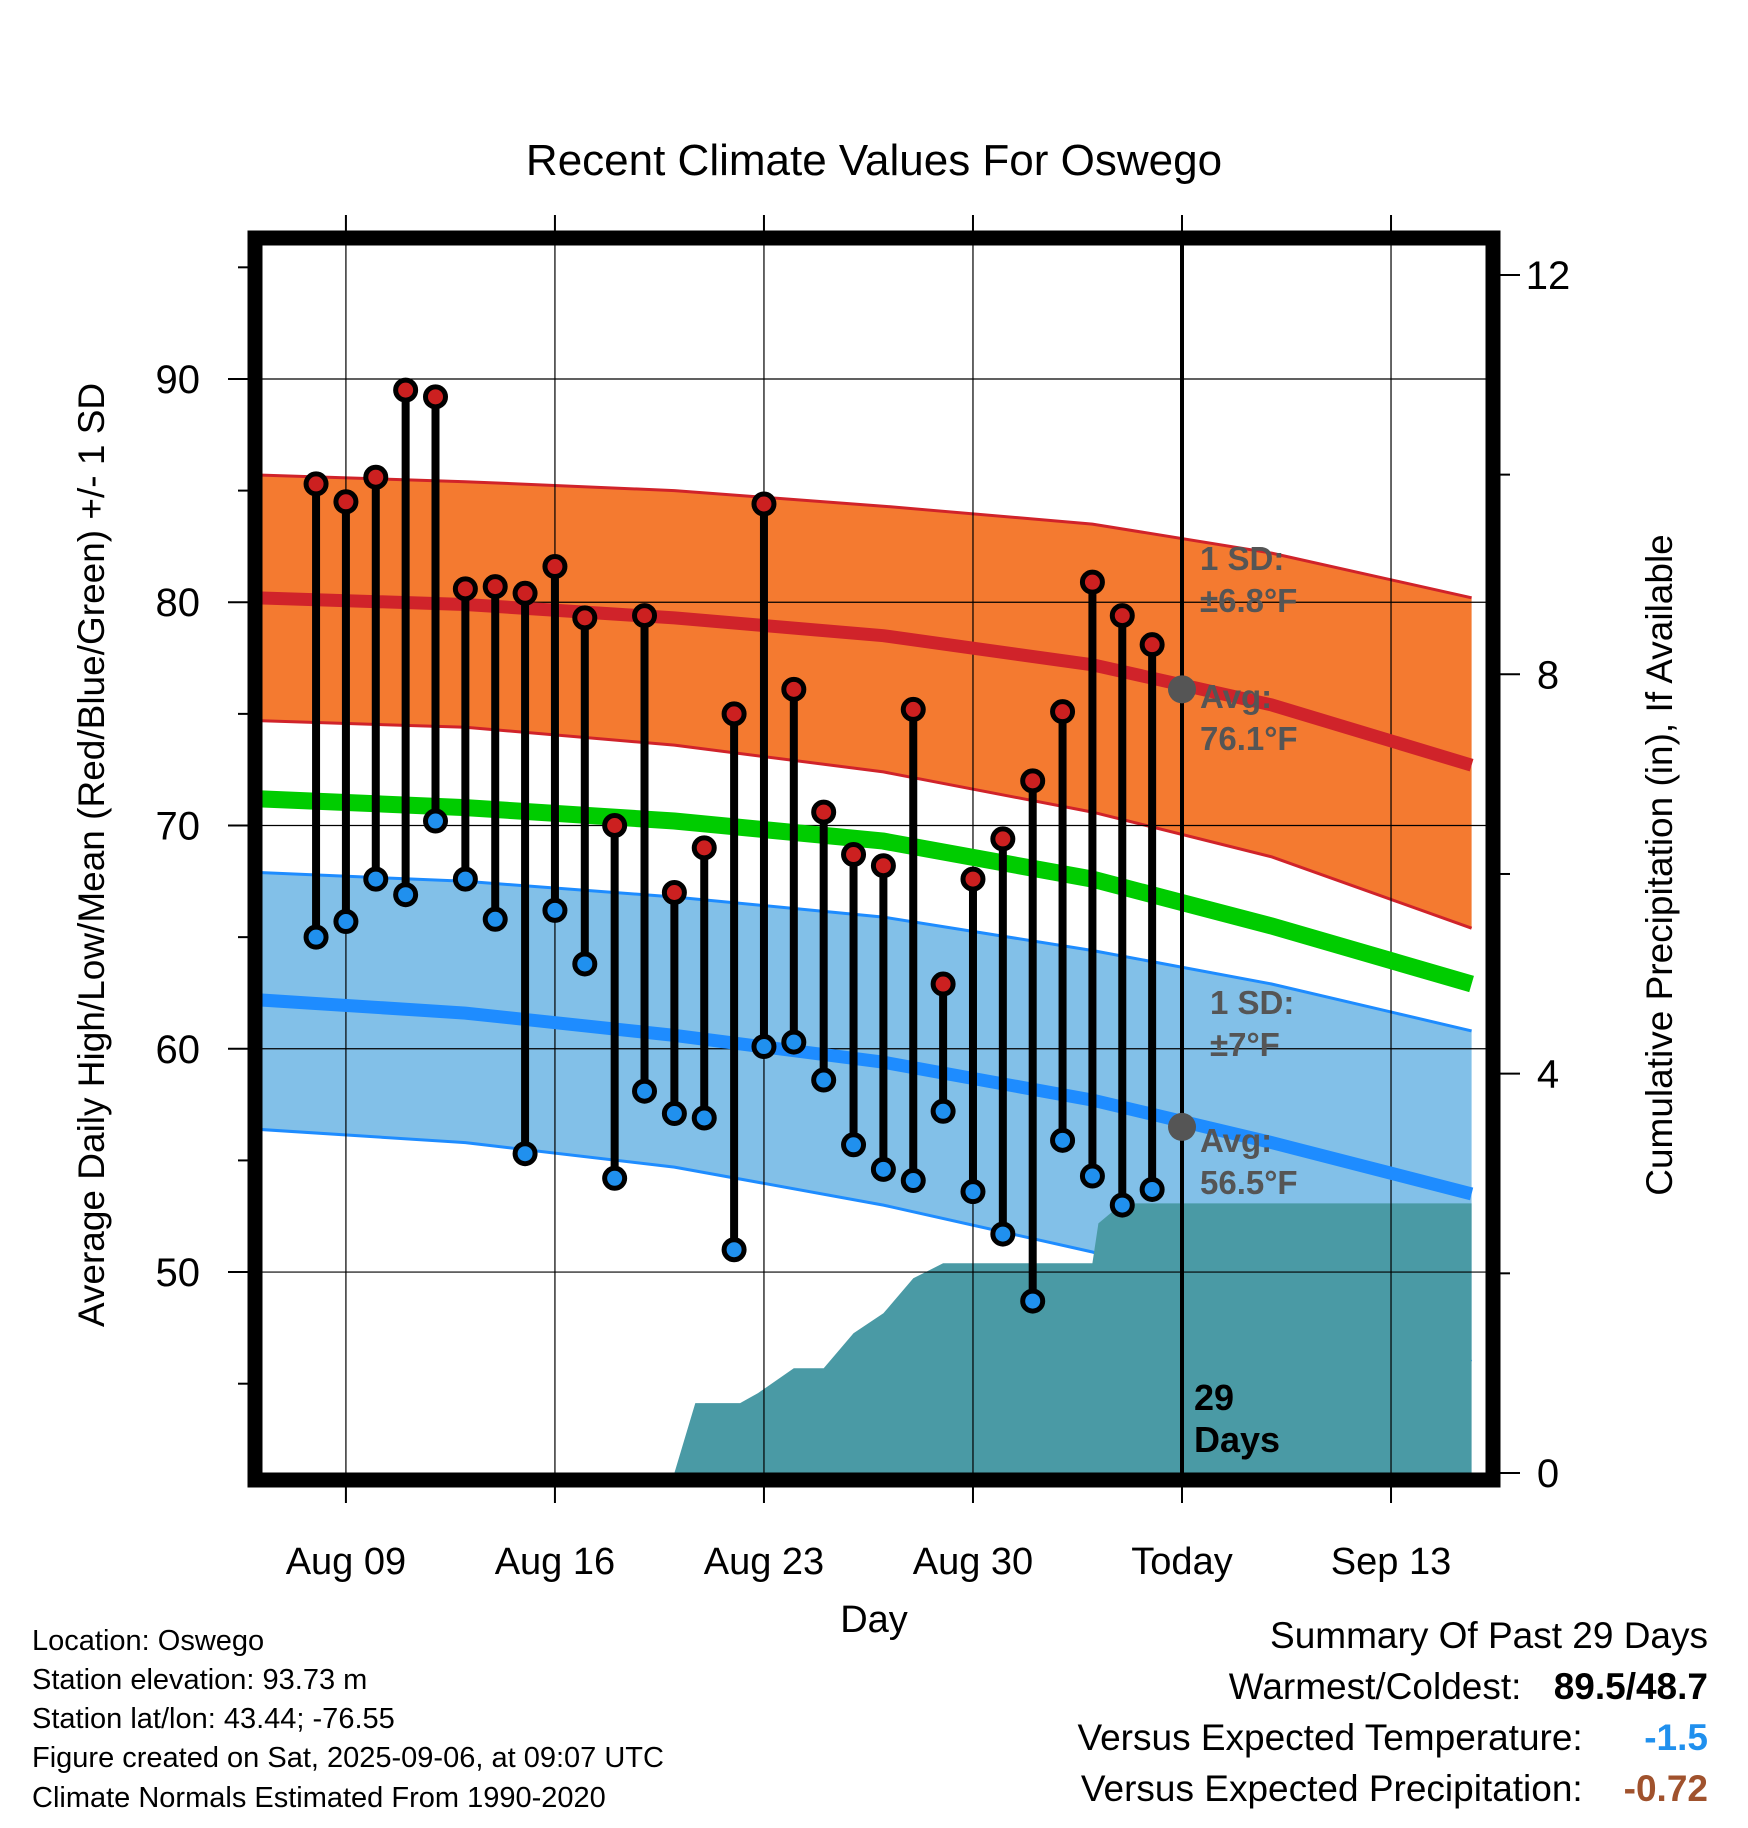 The width and height of the screenshot is (1748, 1828). I want to click on y-tick-label: 50, so click(178, 1273).